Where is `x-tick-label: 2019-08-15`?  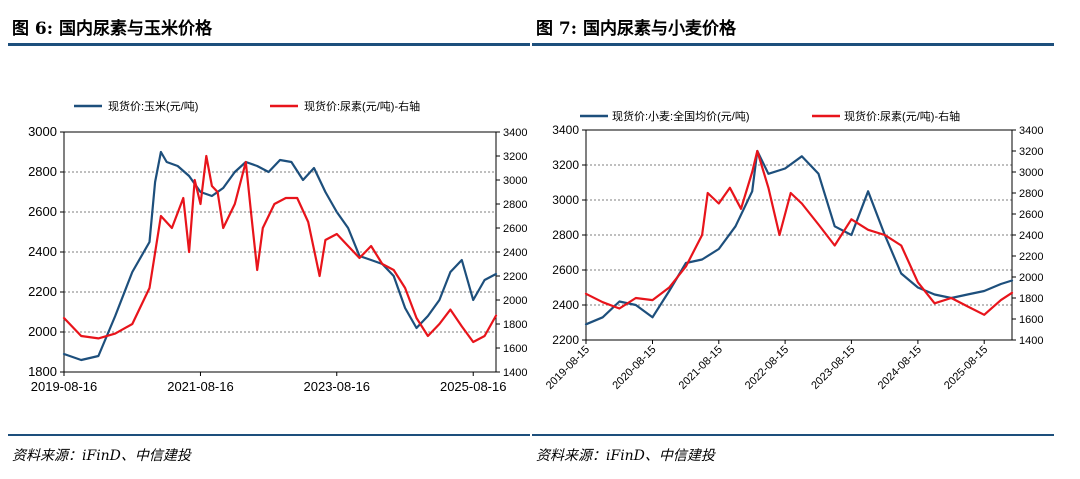 x-tick-label: 2019-08-15 is located at coordinates (568, 368).